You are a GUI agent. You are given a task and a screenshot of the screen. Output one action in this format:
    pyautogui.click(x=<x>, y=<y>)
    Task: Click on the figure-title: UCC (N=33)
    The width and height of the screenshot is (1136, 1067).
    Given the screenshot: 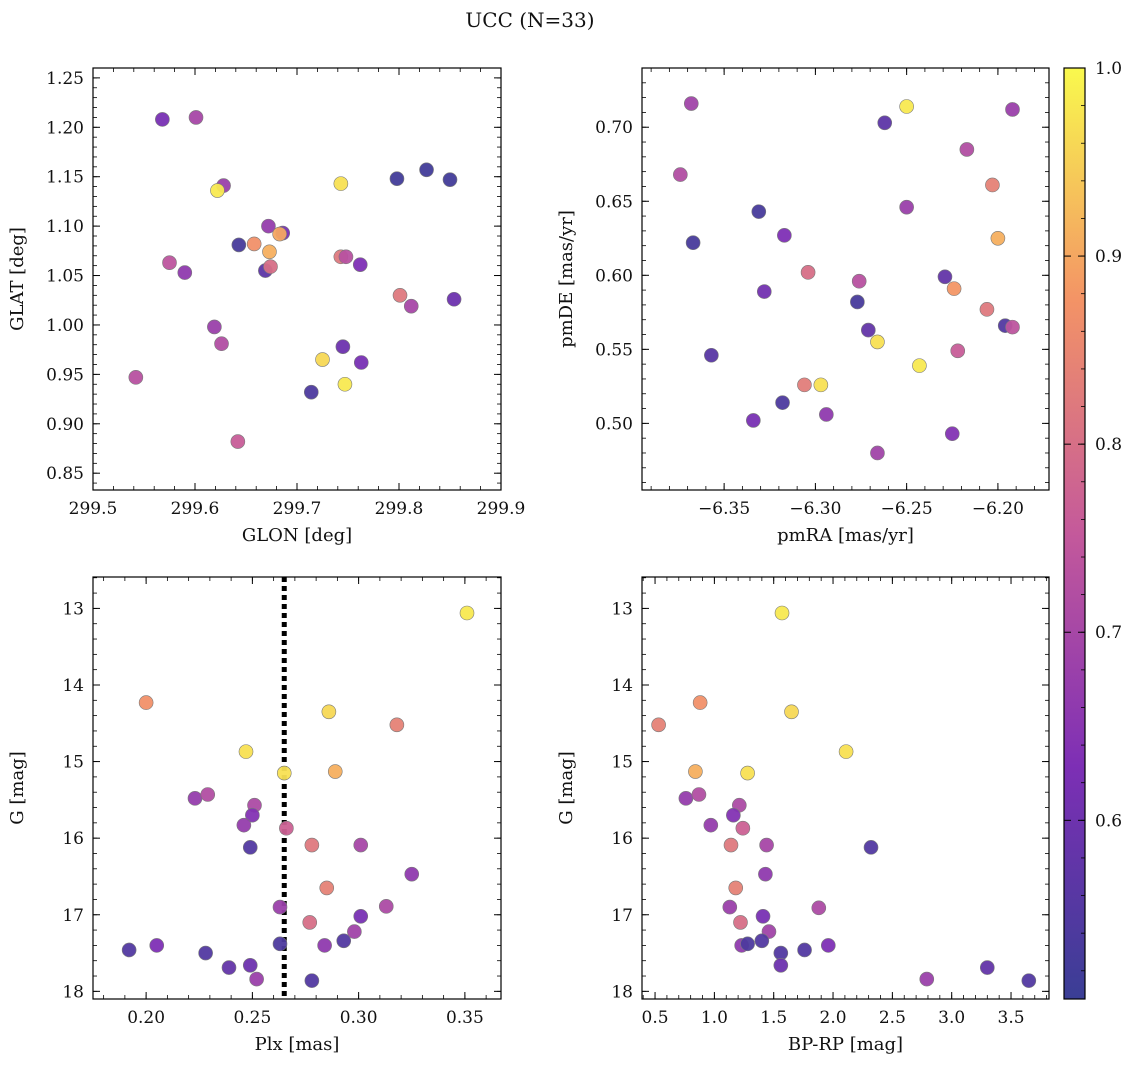 What is the action you would take?
    pyautogui.click(x=529, y=20)
    